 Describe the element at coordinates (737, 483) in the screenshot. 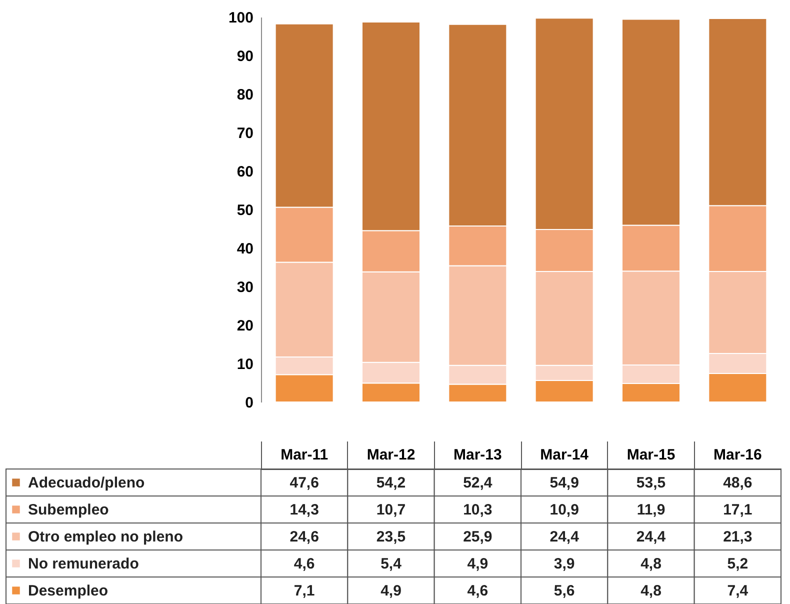

I see `data-label: 48,6` at that location.